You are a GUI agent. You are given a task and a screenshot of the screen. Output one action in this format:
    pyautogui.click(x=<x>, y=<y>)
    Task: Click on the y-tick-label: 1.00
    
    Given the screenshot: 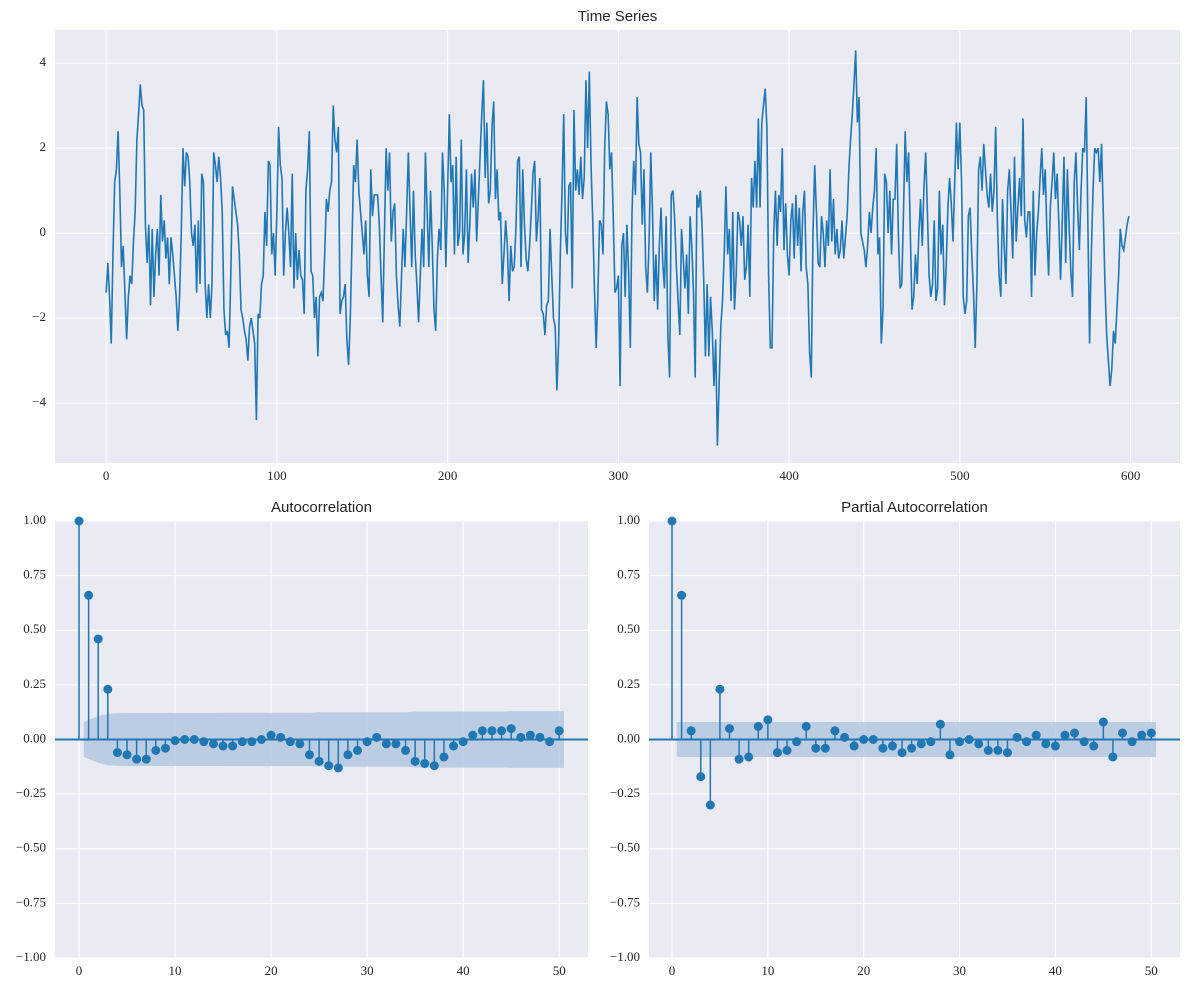 What is the action you would take?
    pyautogui.click(x=628, y=519)
    